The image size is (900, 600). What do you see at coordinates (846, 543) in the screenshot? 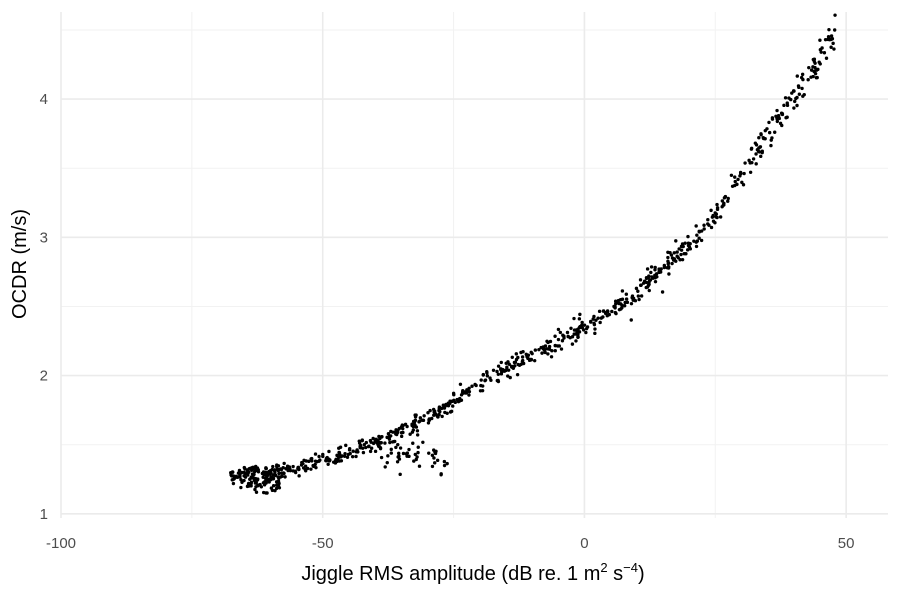
I see `x-tick-label: 50` at bounding box center [846, 543].